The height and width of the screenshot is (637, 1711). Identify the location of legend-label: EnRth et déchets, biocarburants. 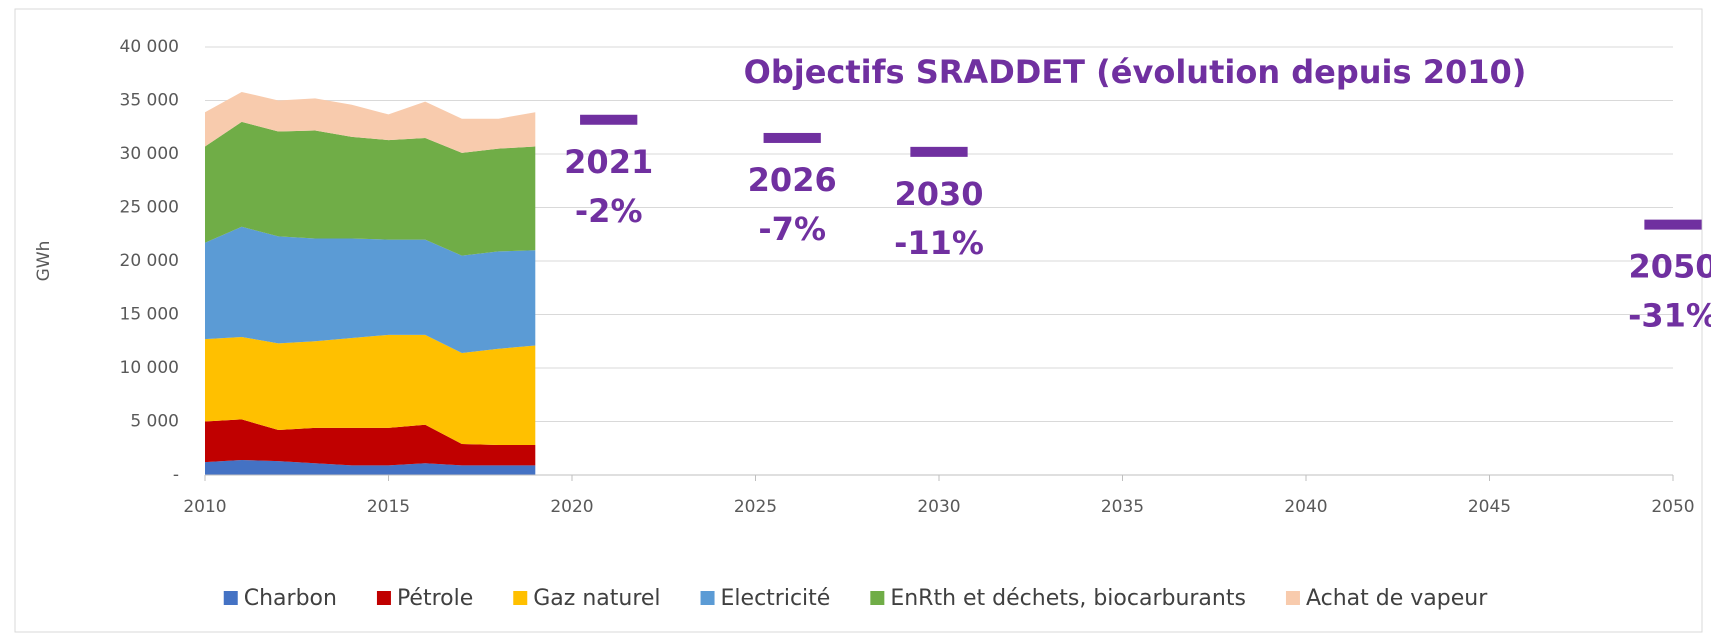
(1068, 598).